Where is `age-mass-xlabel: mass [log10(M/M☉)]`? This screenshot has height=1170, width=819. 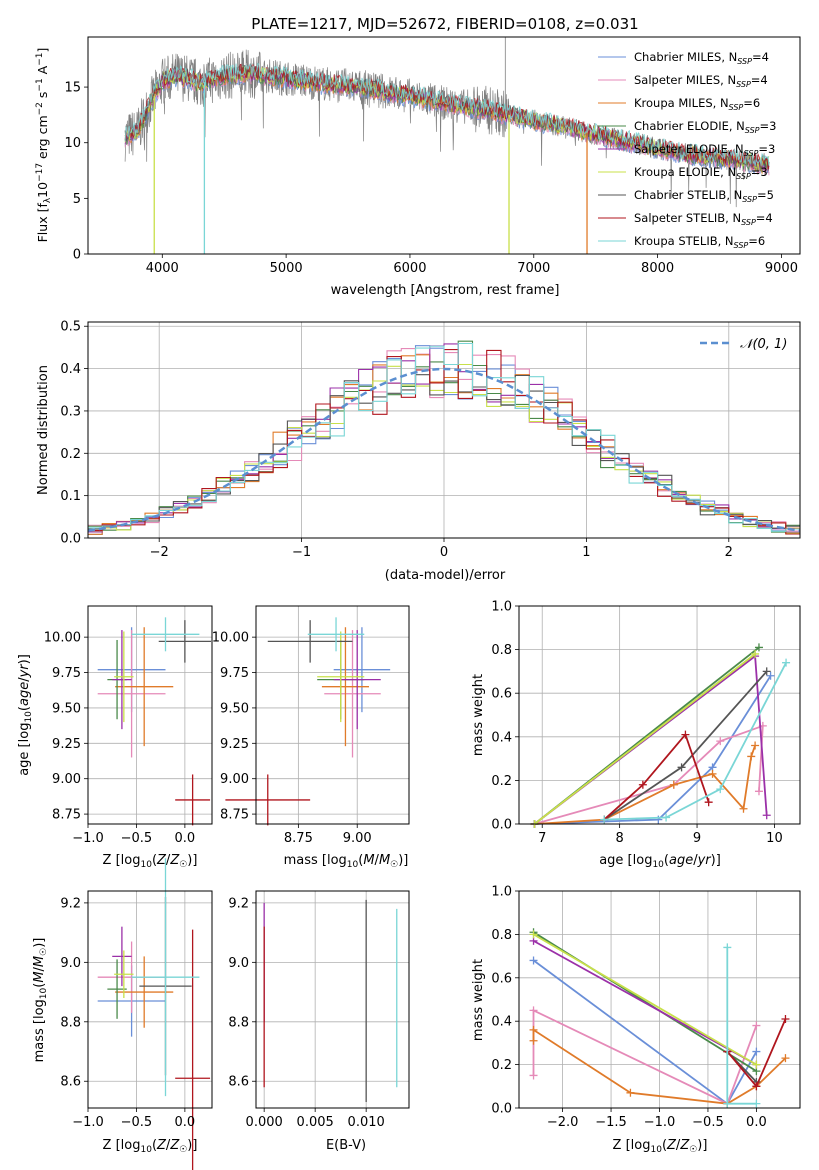
age-mass-xlabel: mass [log10(M/M☉)] is located at coordinates (346, 861).